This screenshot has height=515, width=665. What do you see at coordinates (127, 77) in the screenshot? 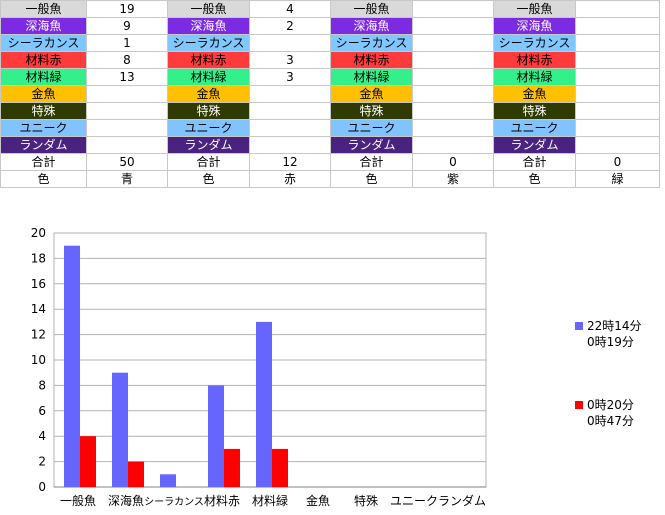
I see `value-cell: 13` at bounding box center [127, 77].